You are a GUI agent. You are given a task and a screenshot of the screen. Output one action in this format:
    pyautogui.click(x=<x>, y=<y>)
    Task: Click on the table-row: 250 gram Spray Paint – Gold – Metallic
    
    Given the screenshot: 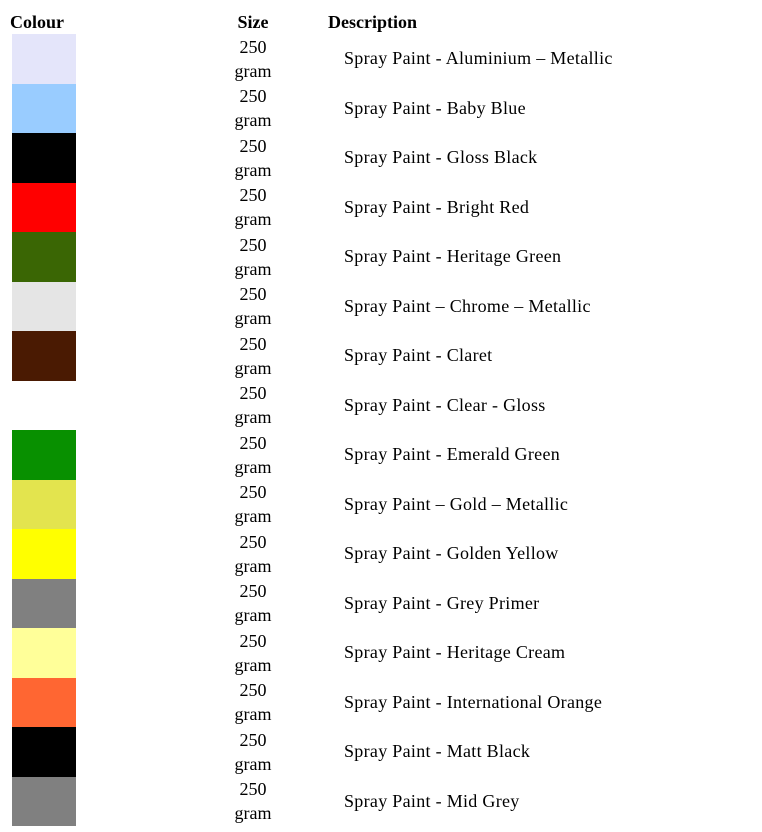 What is the action you would take?
    pyautogui.click(x=381, y=504)
    